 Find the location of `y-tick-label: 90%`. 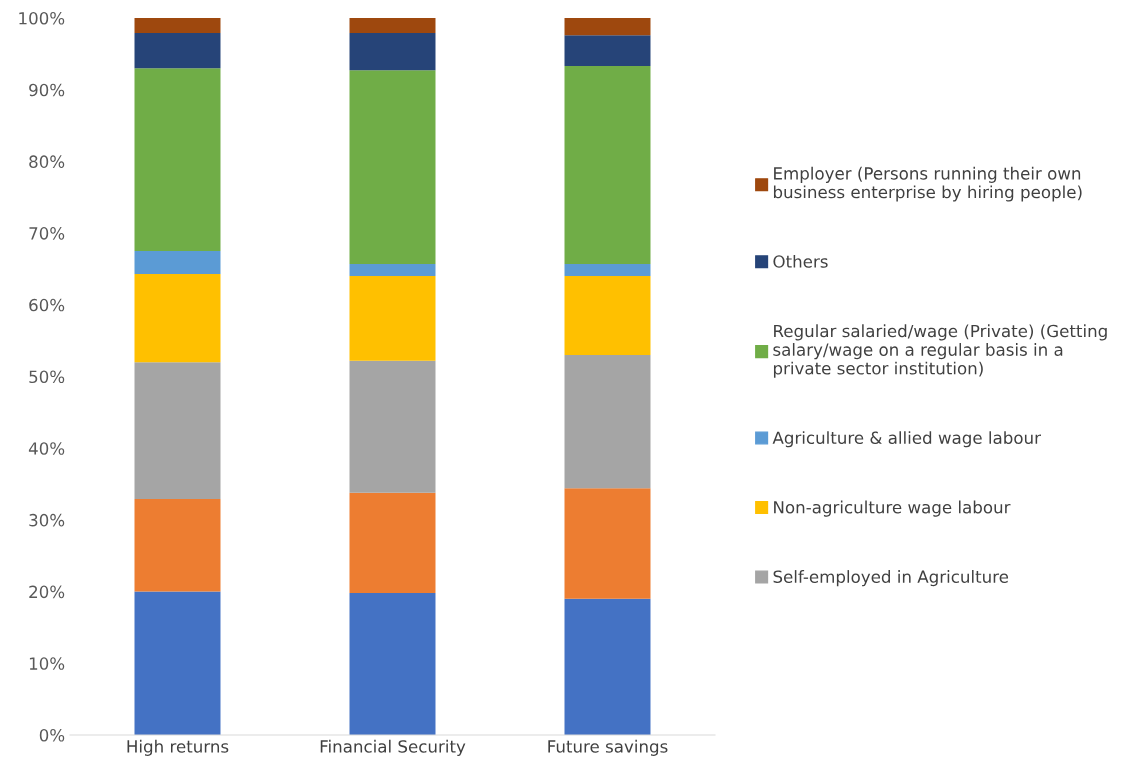

y-tick-label: 90% is located at coordinates (47, 90).